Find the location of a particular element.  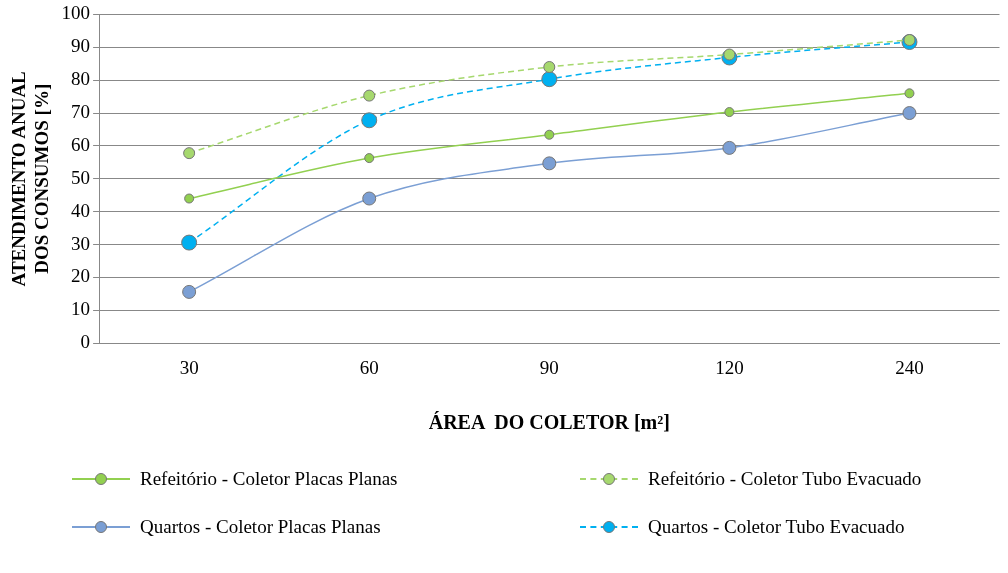

y-axis-title: ATENDIMENTO ANUAL DOS CONSUMOS [%] is located at coordinates (30, 179).